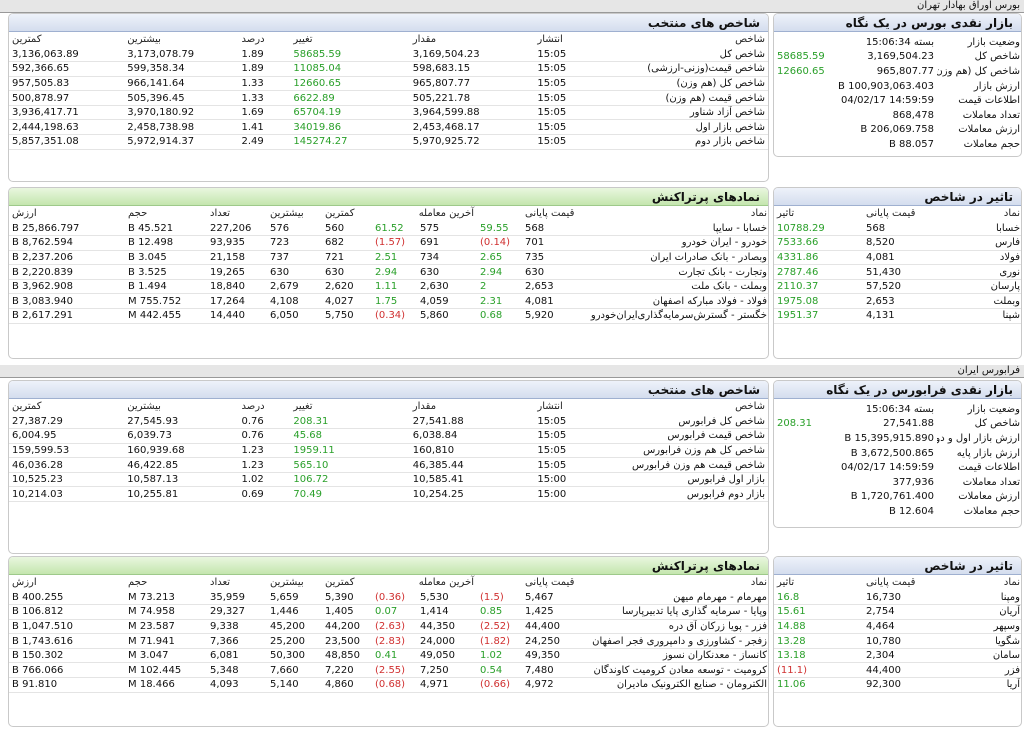  Describe the element at coordinates (750, 39) in the screenshot. I see `column-header: شاخص` at that location.